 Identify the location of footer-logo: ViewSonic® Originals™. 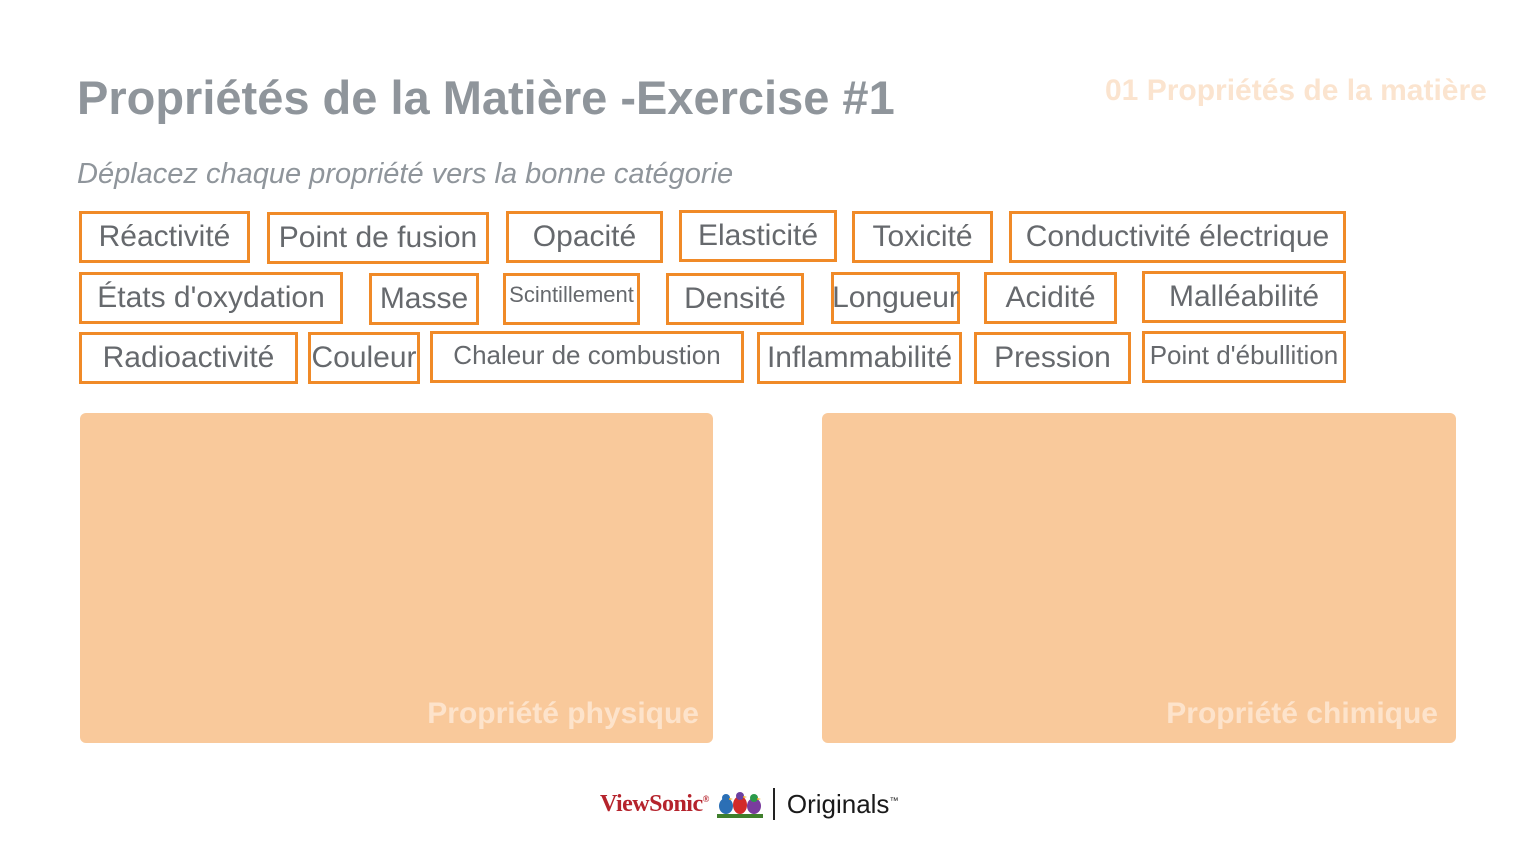
(749, 804).